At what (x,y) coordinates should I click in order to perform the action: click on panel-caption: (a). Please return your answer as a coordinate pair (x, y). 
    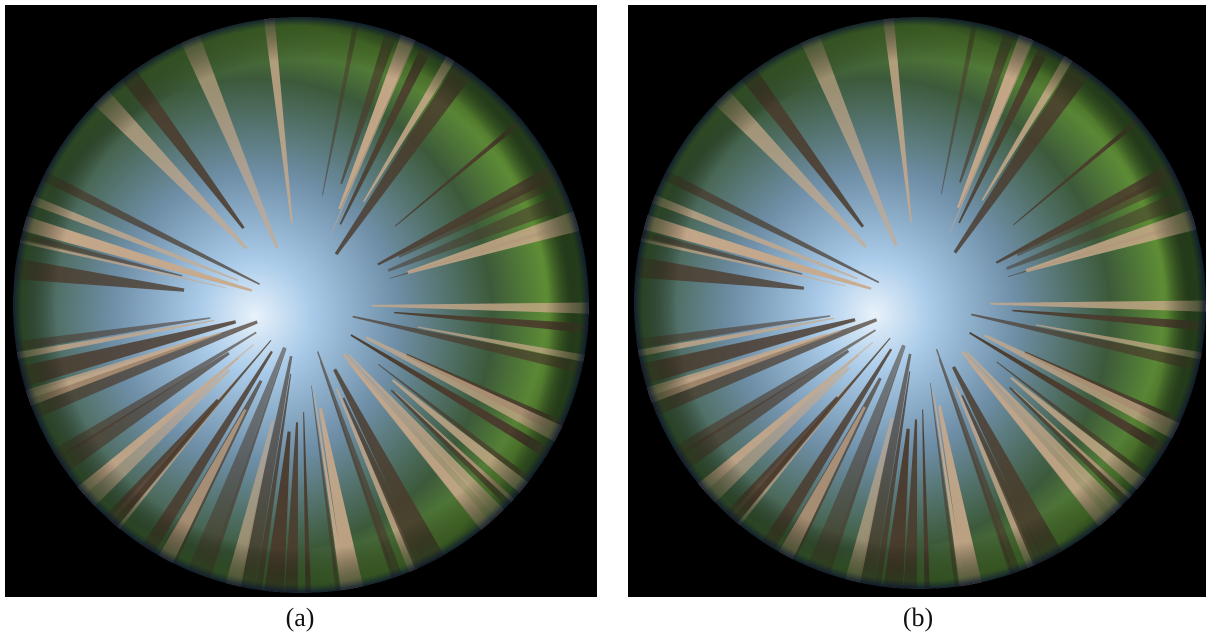
    Looking at the image, I should click on (300, 617).